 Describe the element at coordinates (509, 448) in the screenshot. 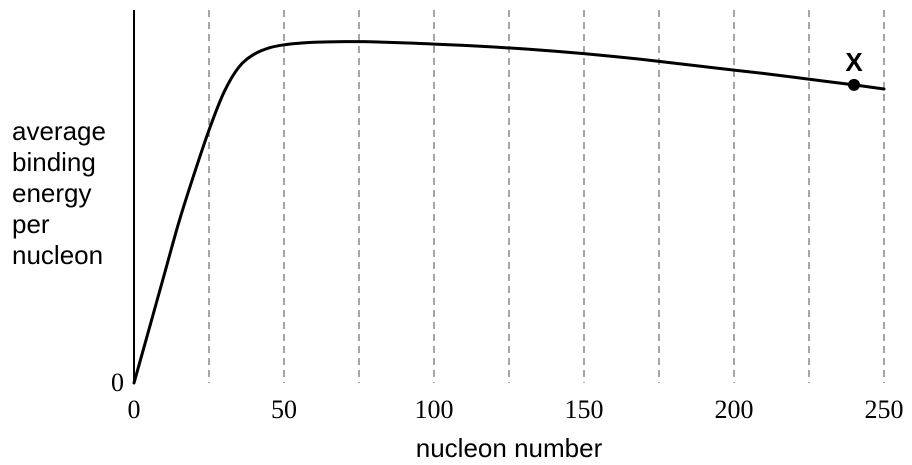

I see `x-axis-label: nucleon number` at that location.